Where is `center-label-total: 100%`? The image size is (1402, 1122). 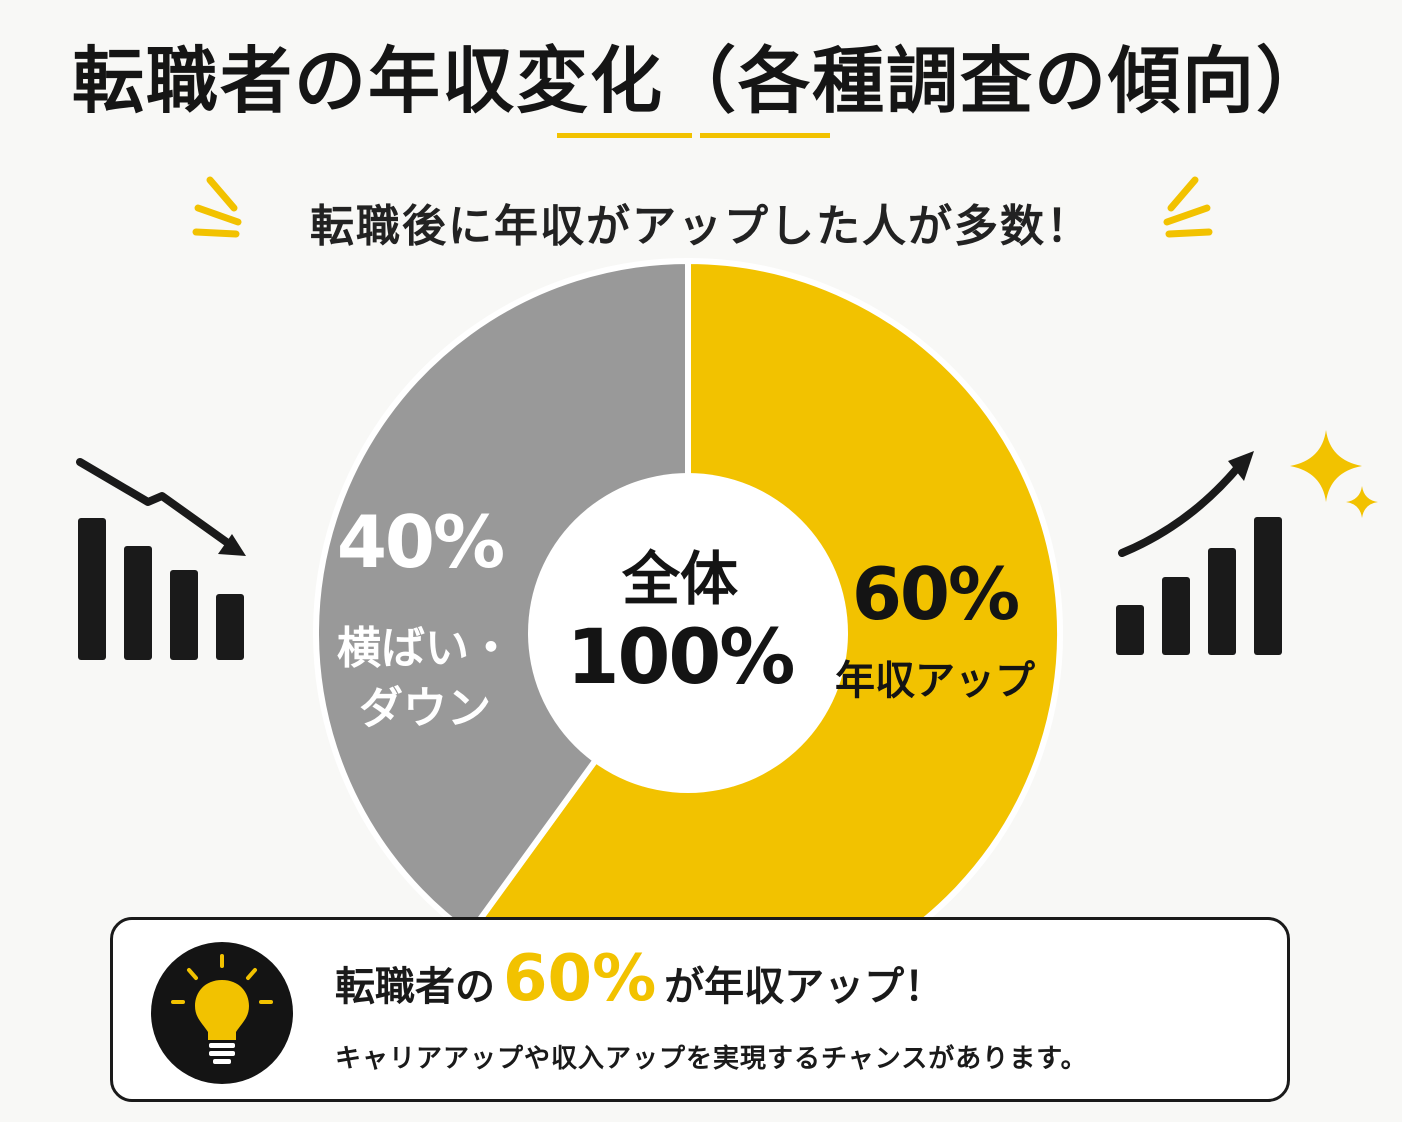
center-label-total: 100% is located at coordinates (681, 656).